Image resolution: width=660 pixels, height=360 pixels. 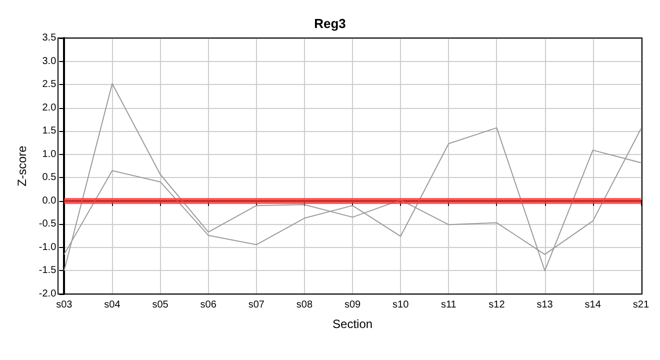 I want to click on y-tick-label: 0.0, so click(x=49, y=200).